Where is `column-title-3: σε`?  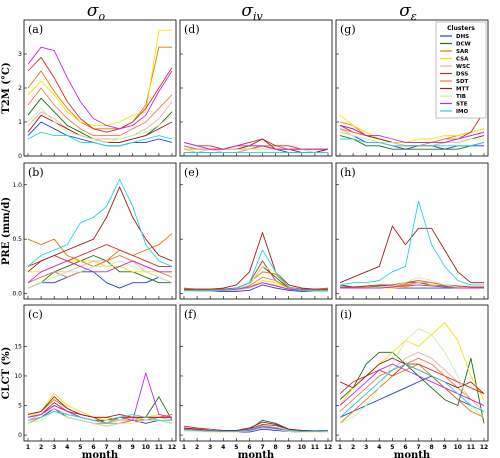 column-title-3: σε is located at coordinates (408, 12).